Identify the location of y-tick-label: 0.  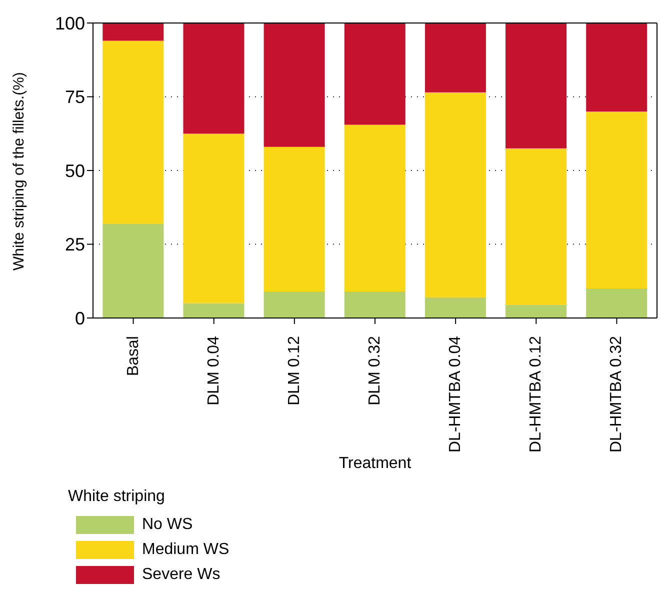
(79, 318).